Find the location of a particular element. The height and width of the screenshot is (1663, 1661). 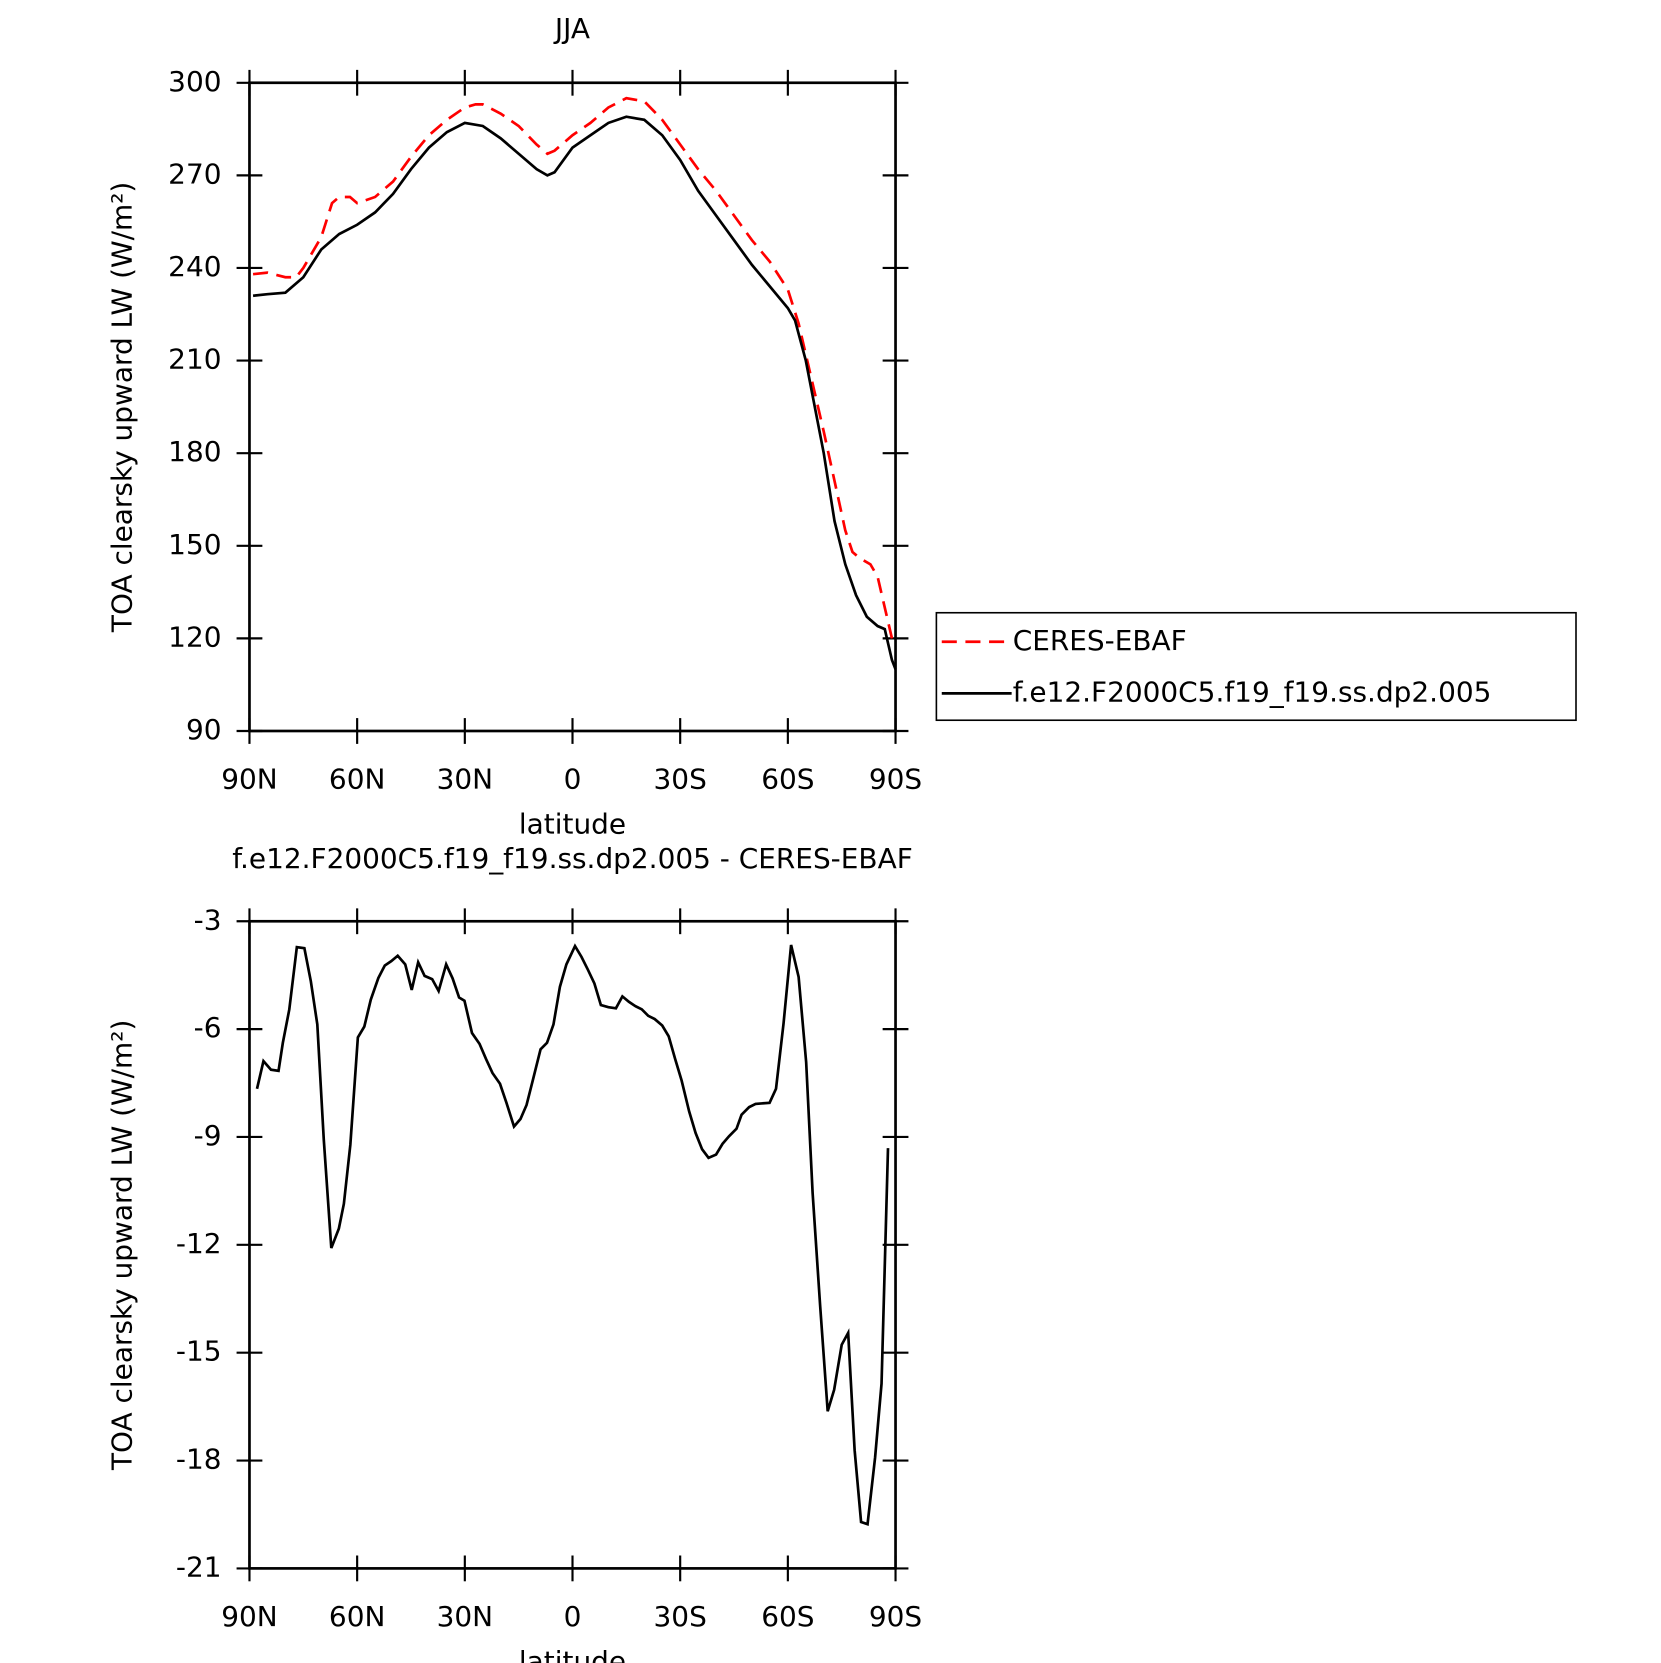

y-tick-label: 150 is located at coordinates (194, 544).